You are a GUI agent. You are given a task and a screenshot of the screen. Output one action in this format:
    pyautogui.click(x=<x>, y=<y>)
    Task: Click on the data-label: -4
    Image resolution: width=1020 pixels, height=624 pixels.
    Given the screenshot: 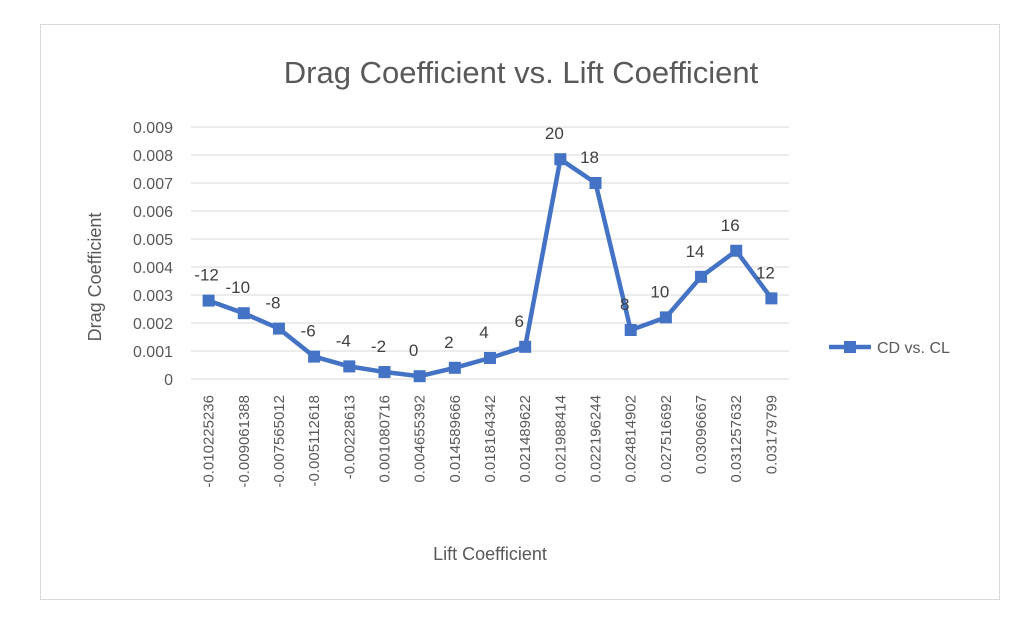 What is the action you would take?
    pyautogui.click(x=343, y=340)
    